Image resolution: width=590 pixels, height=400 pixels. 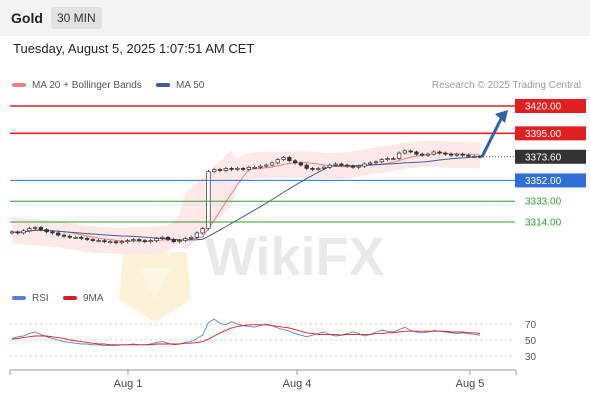 I want to click on level-resistance: 3395.00, so click(x=298, y=133).